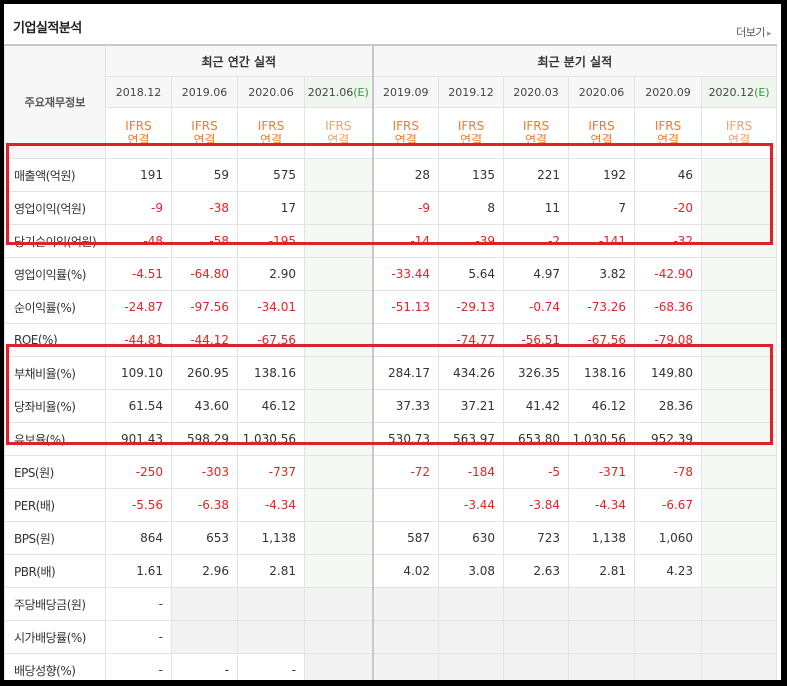 The width and height of the screenshot is (787, 686). Describe the element at coordinates (271, 472) in the screenshot. I see `value-cell: -737` at that location.